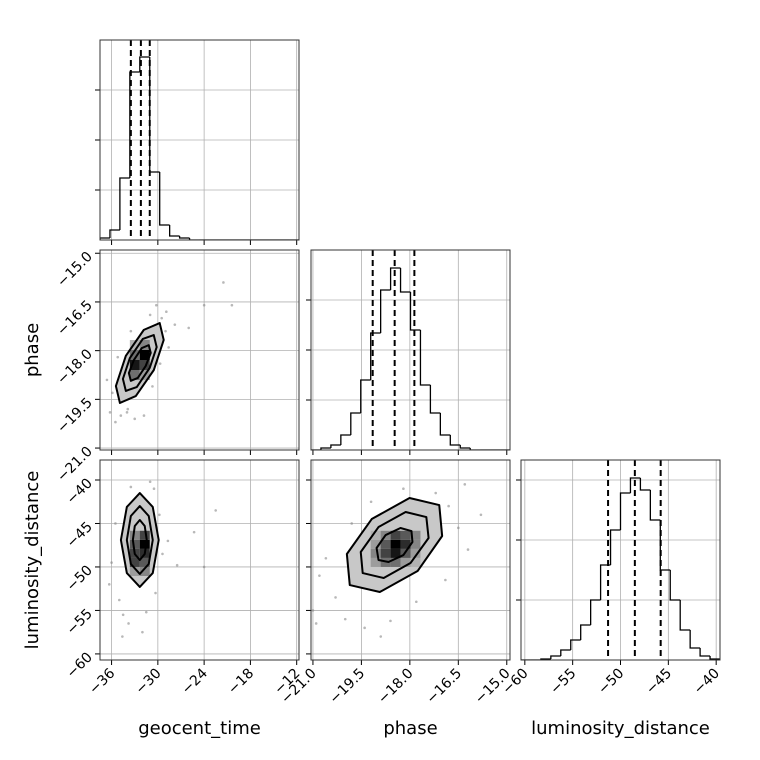 Image resolution: width=760 pixels, height=760 pixels. What do you see at coordinates (611, 682) in the screenshot?
I see `x-tick-label: −50` at bounding box center [611, 682].